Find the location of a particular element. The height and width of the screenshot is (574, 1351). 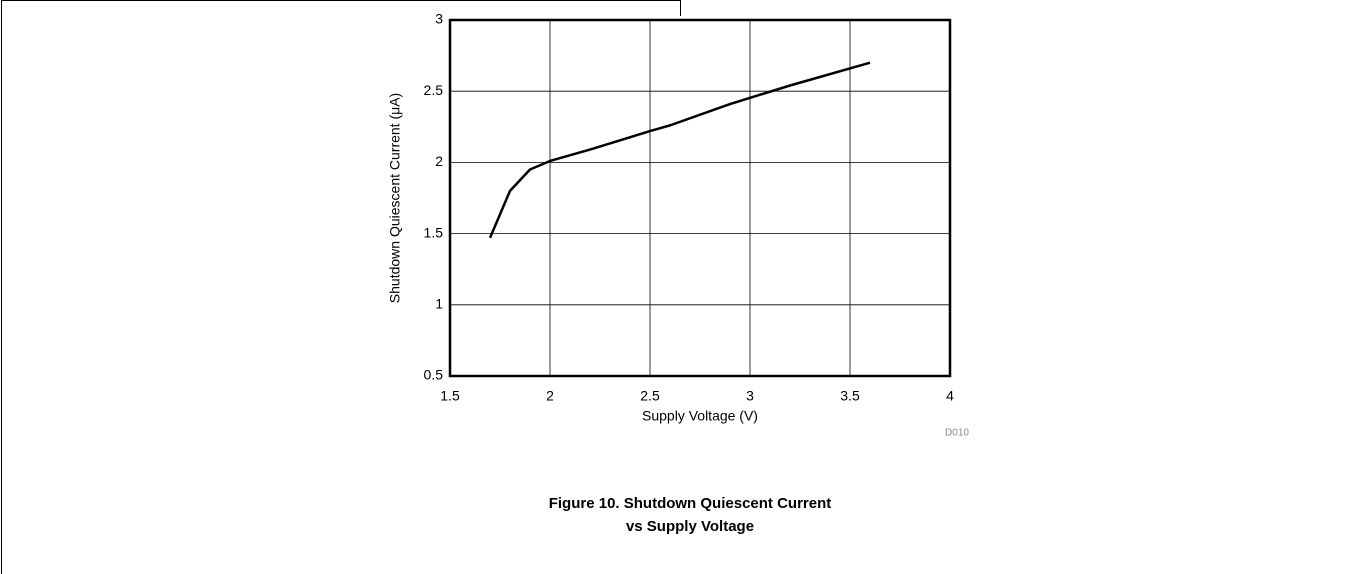

x-tick-label: 2 is located at coordinates (550, 396).